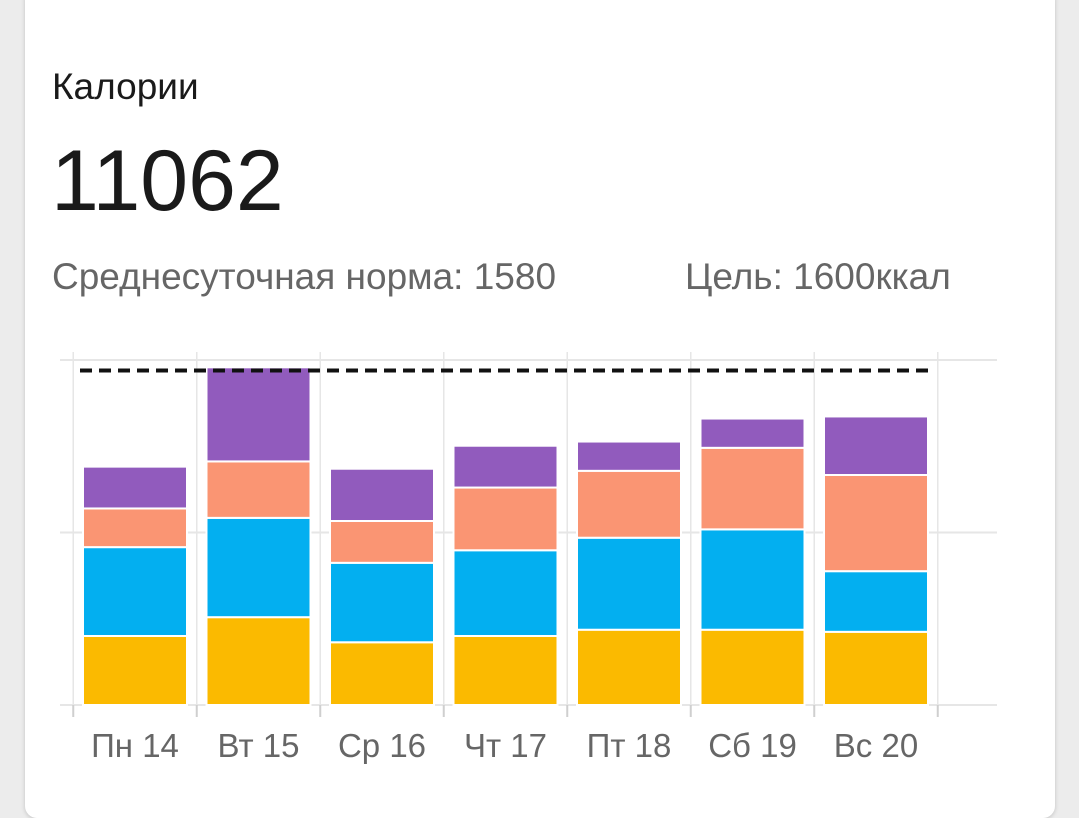 This screenshot has width=1079, height=818. What do you see at coordinates (259, 745) in the screenshot?
I see `x-tick-label: Вт 15` at bounding box center [259, 745].